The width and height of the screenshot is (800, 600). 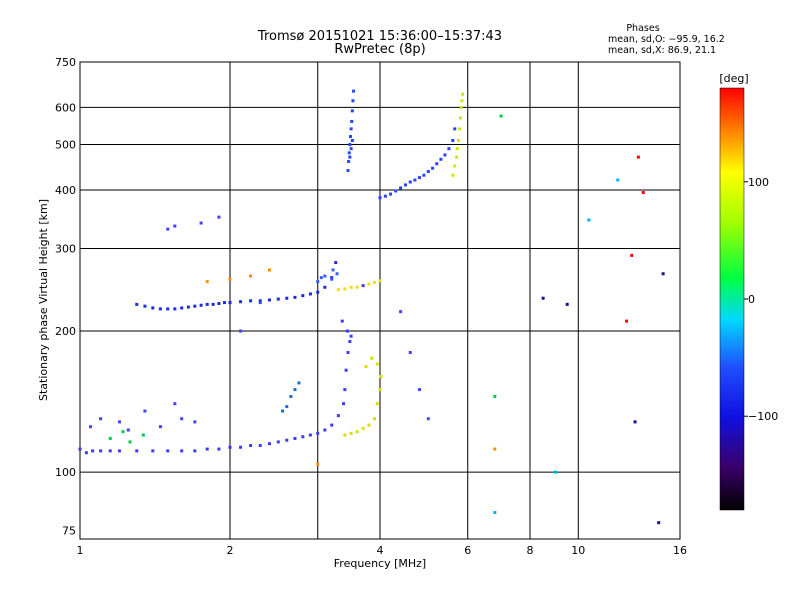 I want to click on x-axis-ticks: 1 2 4 6 8 10 16, so click(x=382, y=550).